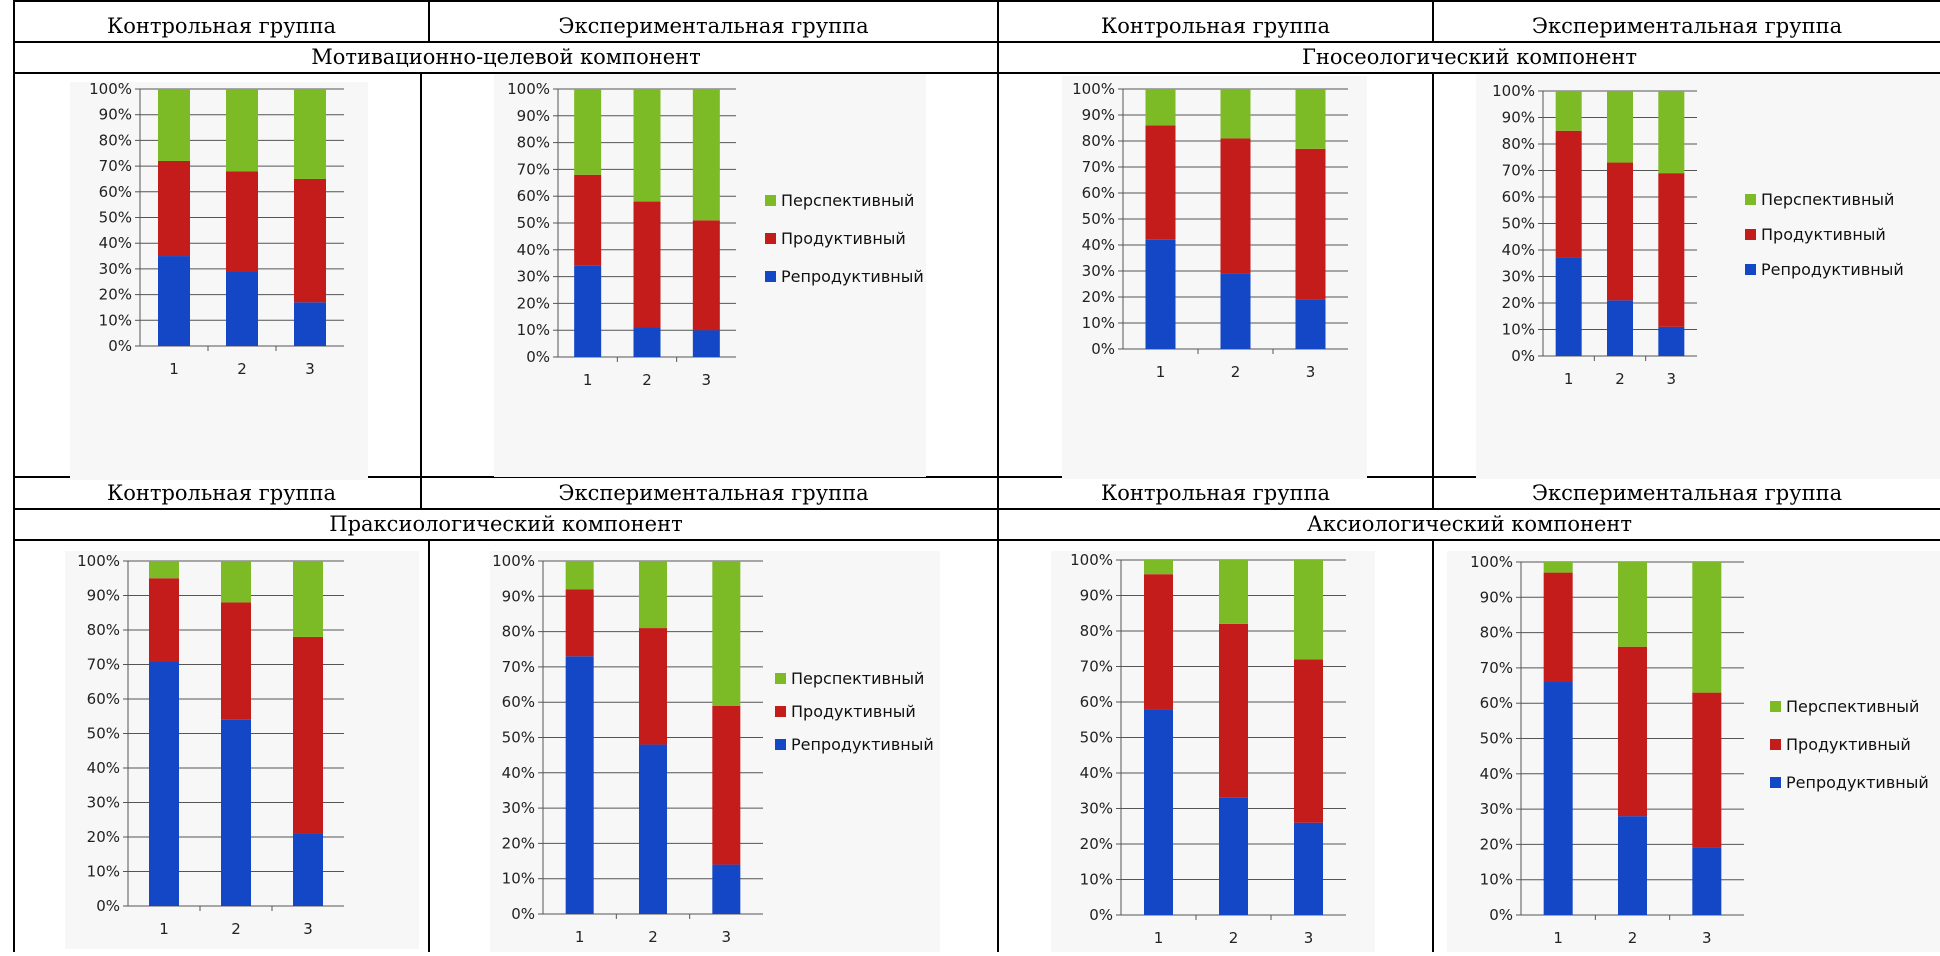 The height and width of the screenshot is (956, 1940). I want to click on y-tick-label: 80%, so click(533, 143).